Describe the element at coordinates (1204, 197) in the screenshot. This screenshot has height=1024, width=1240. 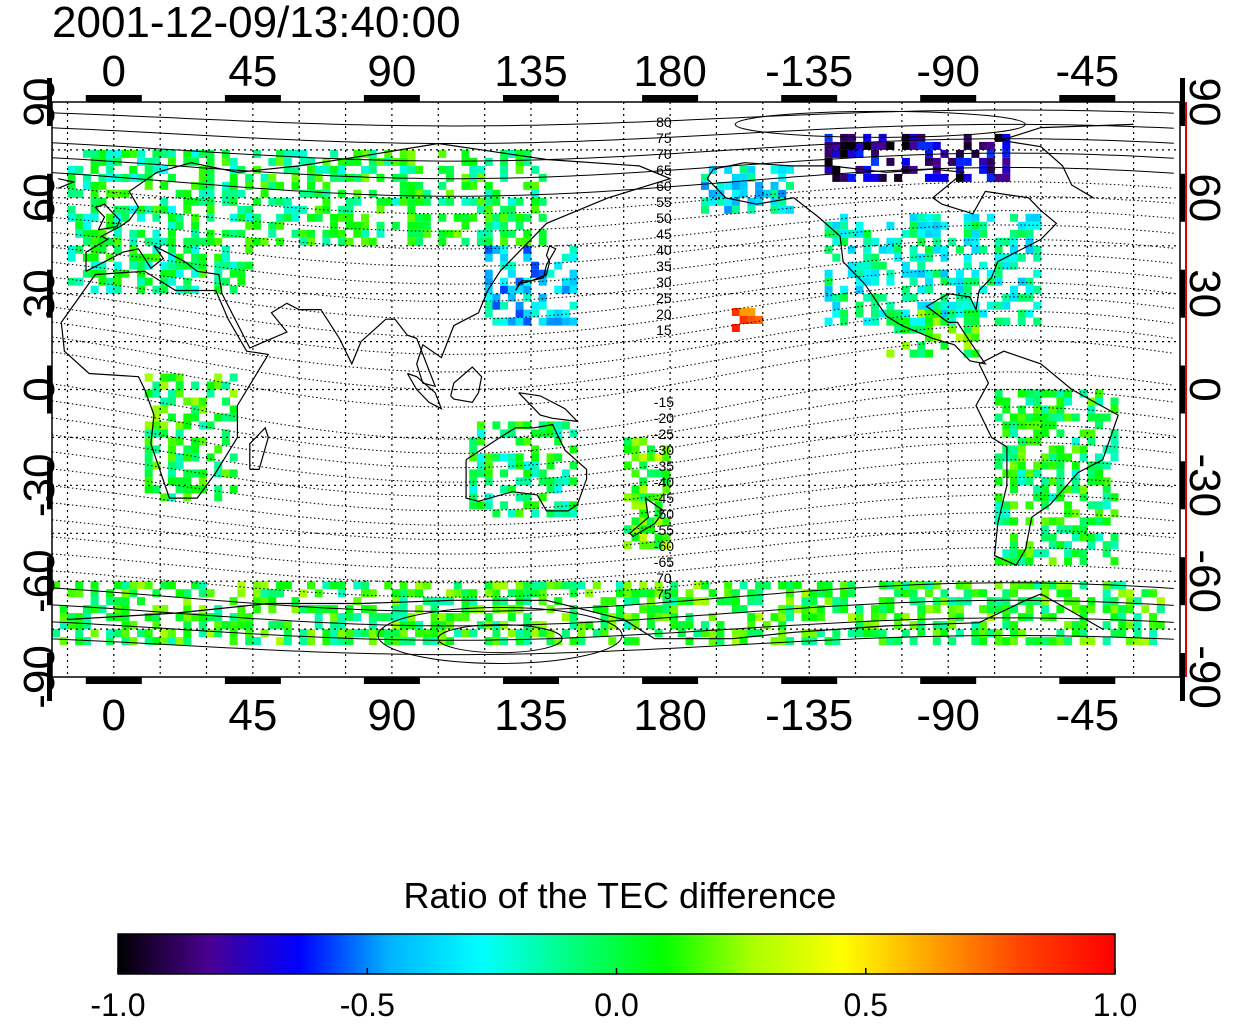
I see `y-tick-label-right: 60` at that location.